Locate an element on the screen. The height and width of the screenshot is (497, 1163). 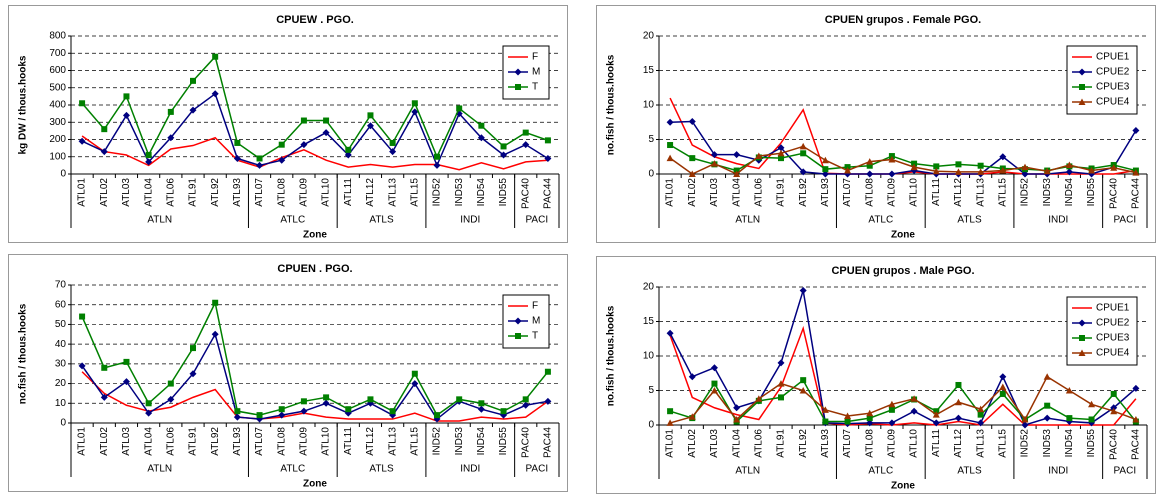
x-tick-label: ATL93 is located at coordinates (237, 192).